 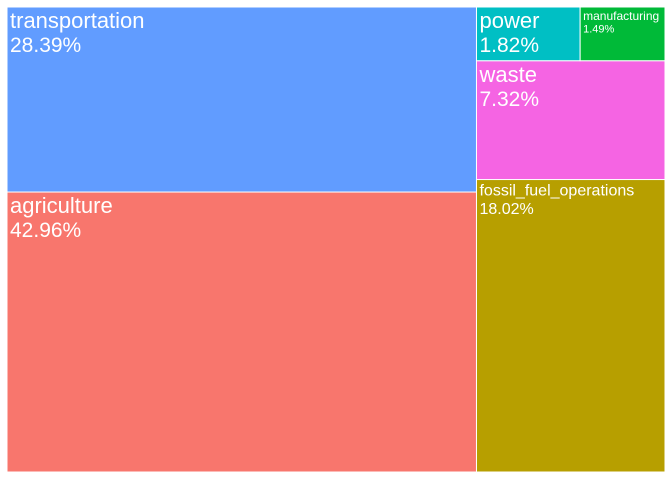 What do you see at coordinates (77, 20) in the screenshot?
I see `tile-name-label: transportation` at bounding box center [77, 20].